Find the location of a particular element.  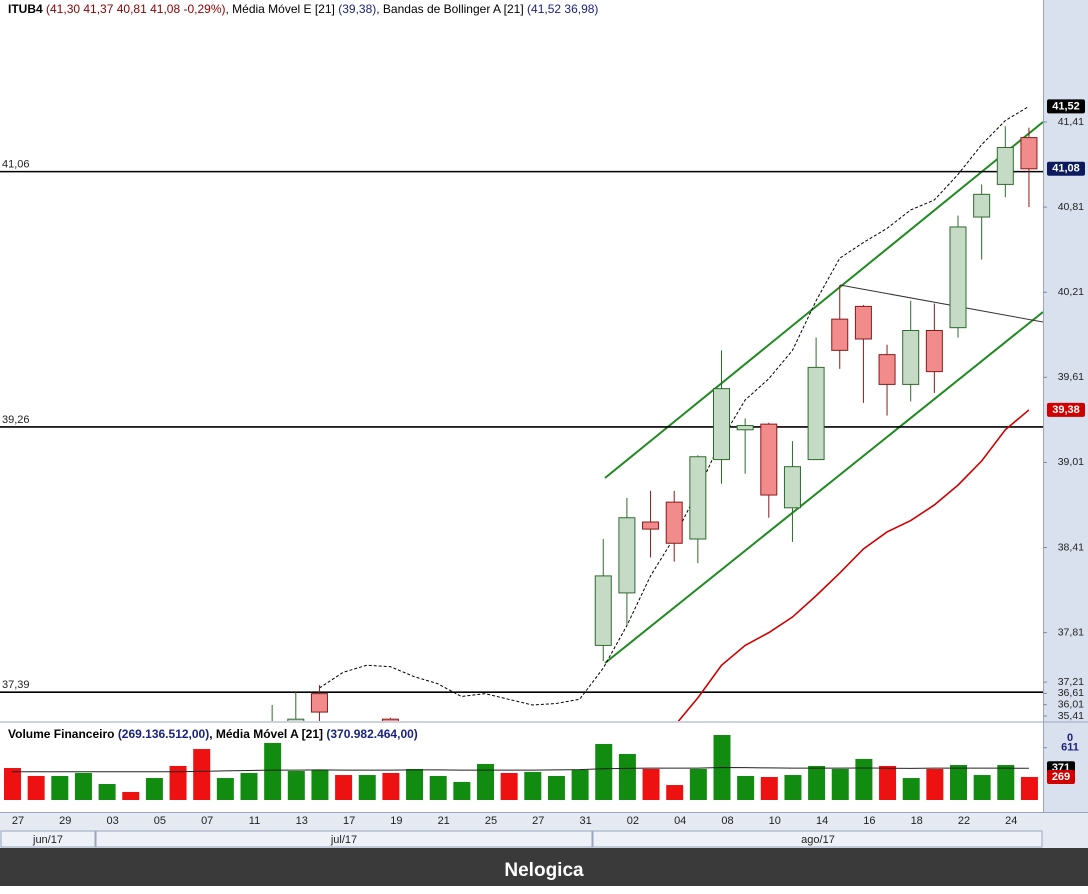

value-badge-label: 41,52 is located at coordinates (1066, 106).